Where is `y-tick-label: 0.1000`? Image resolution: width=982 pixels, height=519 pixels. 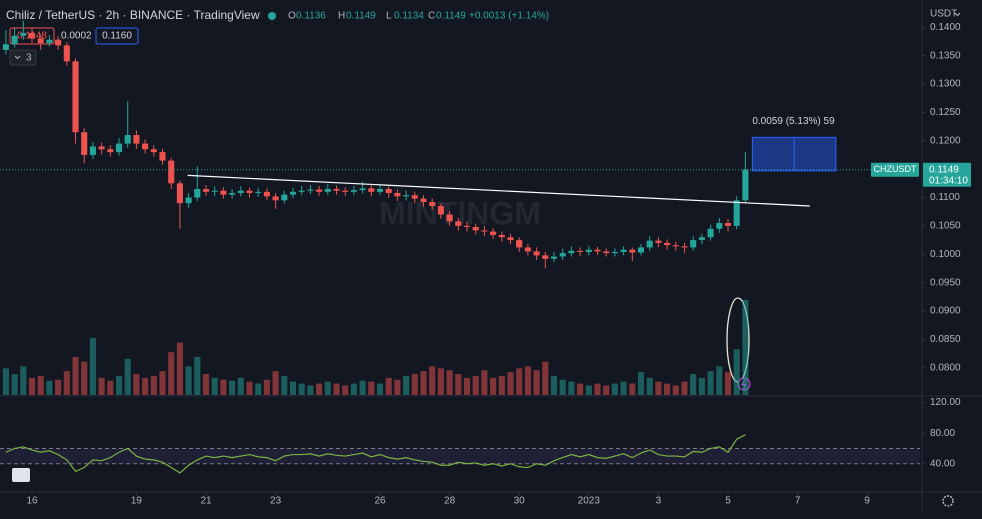
y-tick-label: 0.1000 is located at coordinates (945, 254).